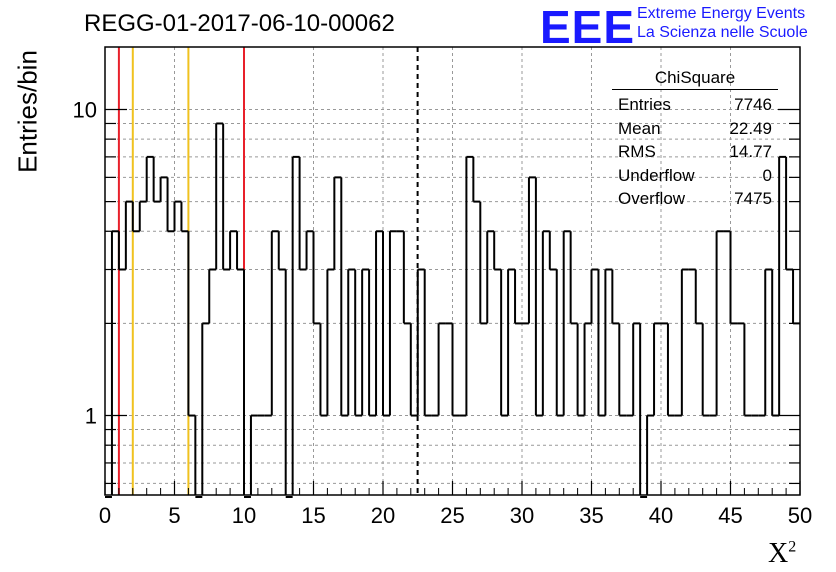 Image resolution: width=836 pixels, height=572 pixels. I want to click on x-axis-label-main: X, so click(778, 553).